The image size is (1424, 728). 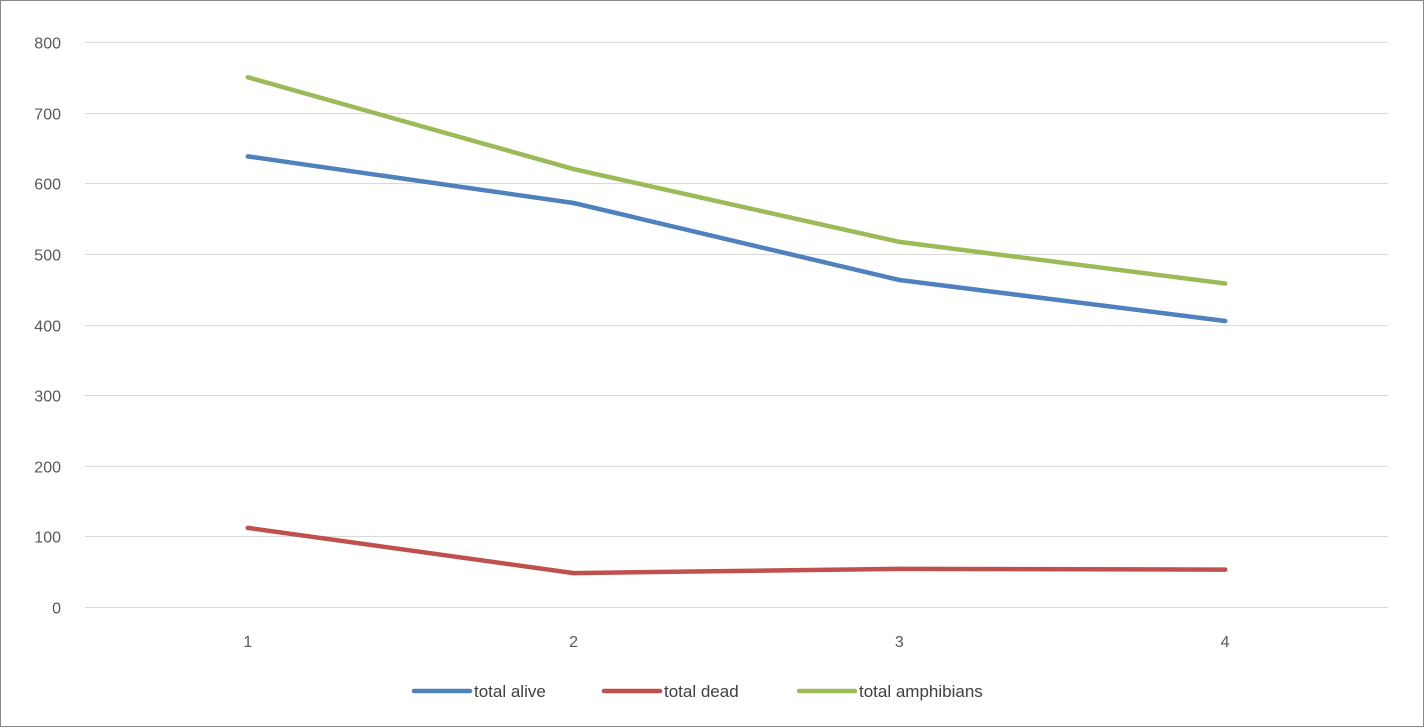 I want to click on y-tick-label: 500, so click(x=47, y=256).